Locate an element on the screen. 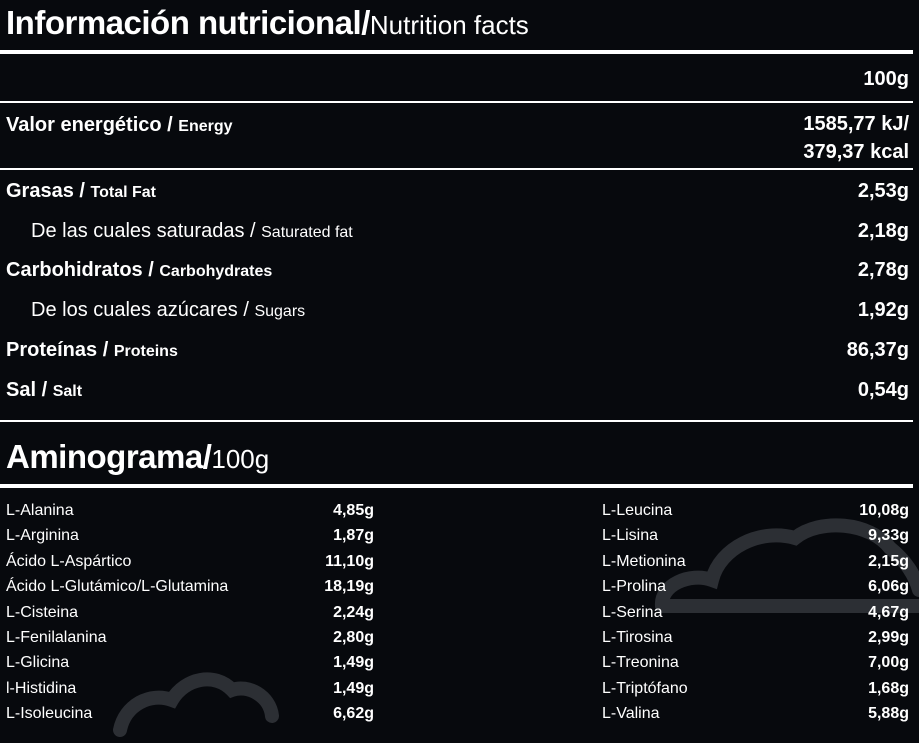 The image size is (919, 743). nutrient-label: Proteínas / Proteins is located at coordinates (92, 350).